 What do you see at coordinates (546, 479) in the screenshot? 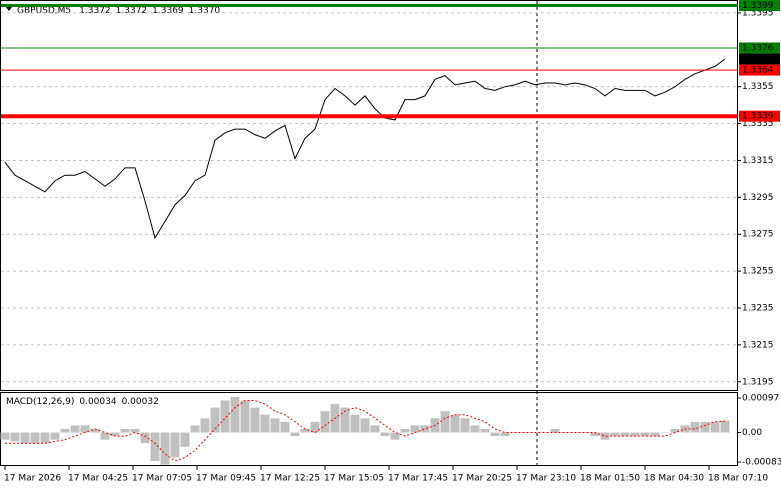
I see `x-tick-label: 17 Mar 23:10` at bounding box center [546, 479].